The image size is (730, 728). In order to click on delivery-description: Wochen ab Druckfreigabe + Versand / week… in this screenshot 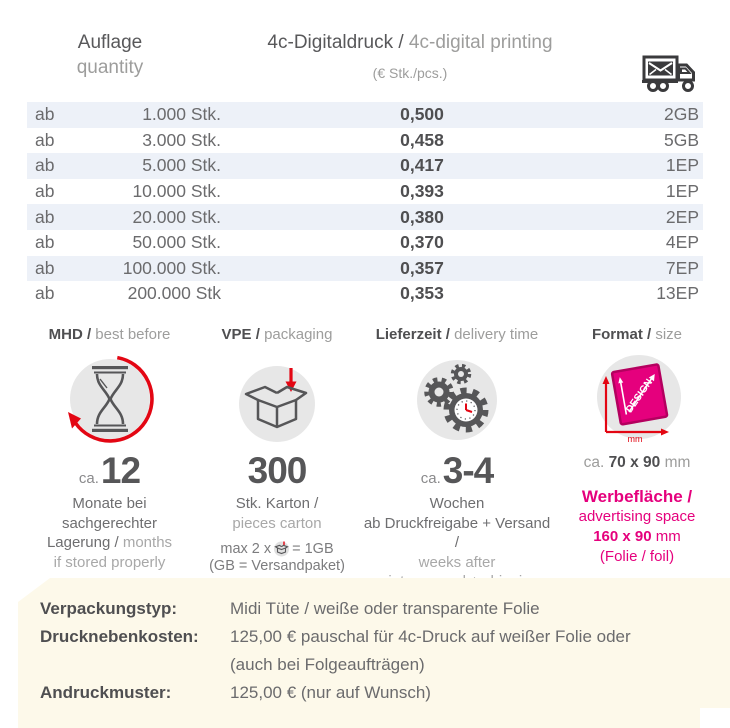, I will do `click(457, 543)`.